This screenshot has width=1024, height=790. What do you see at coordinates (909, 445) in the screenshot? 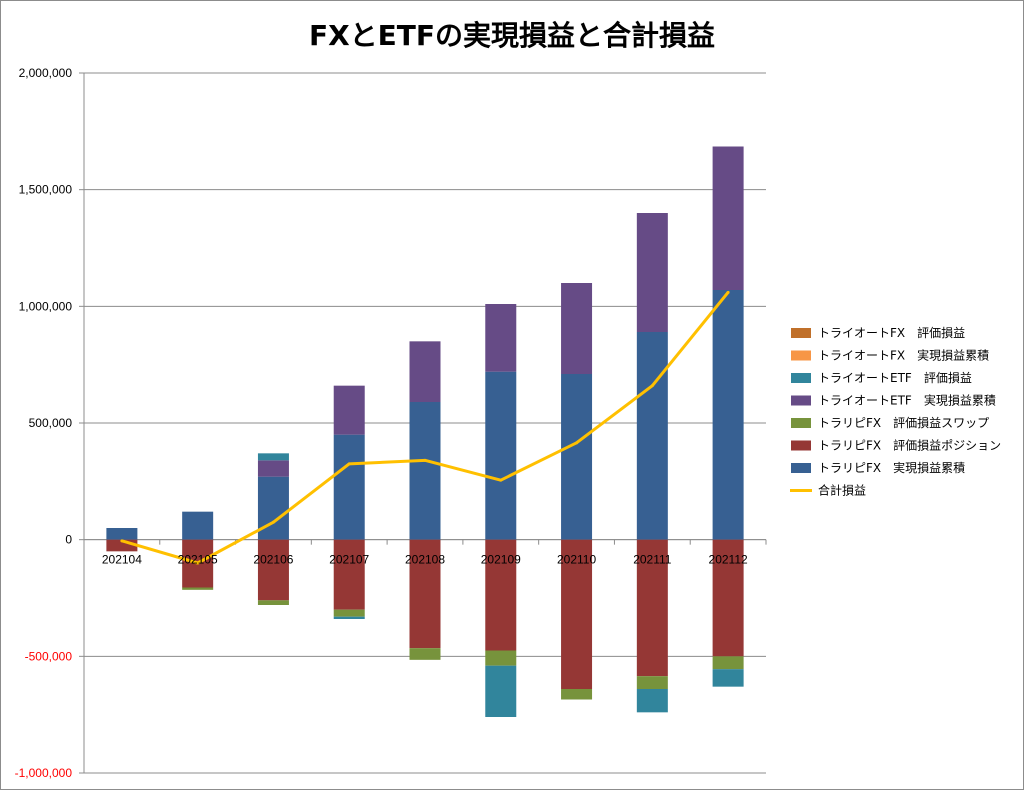
I see `legend-label: トラリピFX 評価損益ポジション` at bounding box center [909, 445].